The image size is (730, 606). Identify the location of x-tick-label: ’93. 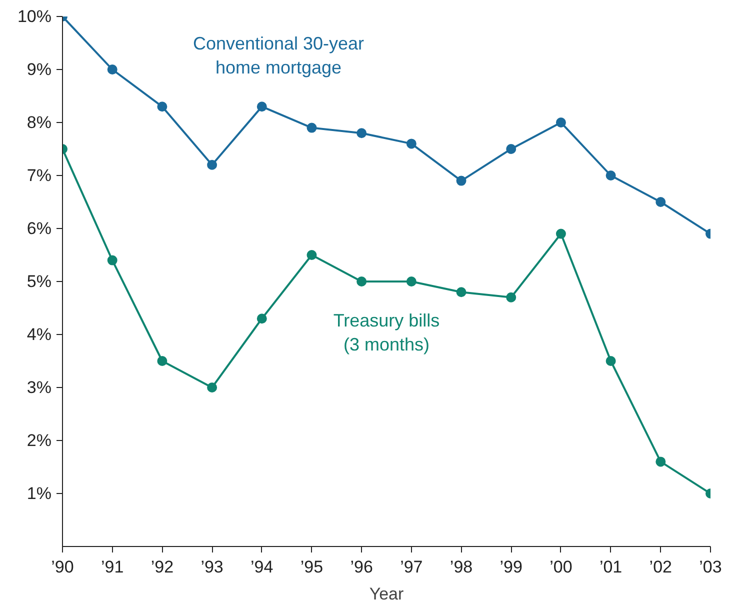
(212, 567).